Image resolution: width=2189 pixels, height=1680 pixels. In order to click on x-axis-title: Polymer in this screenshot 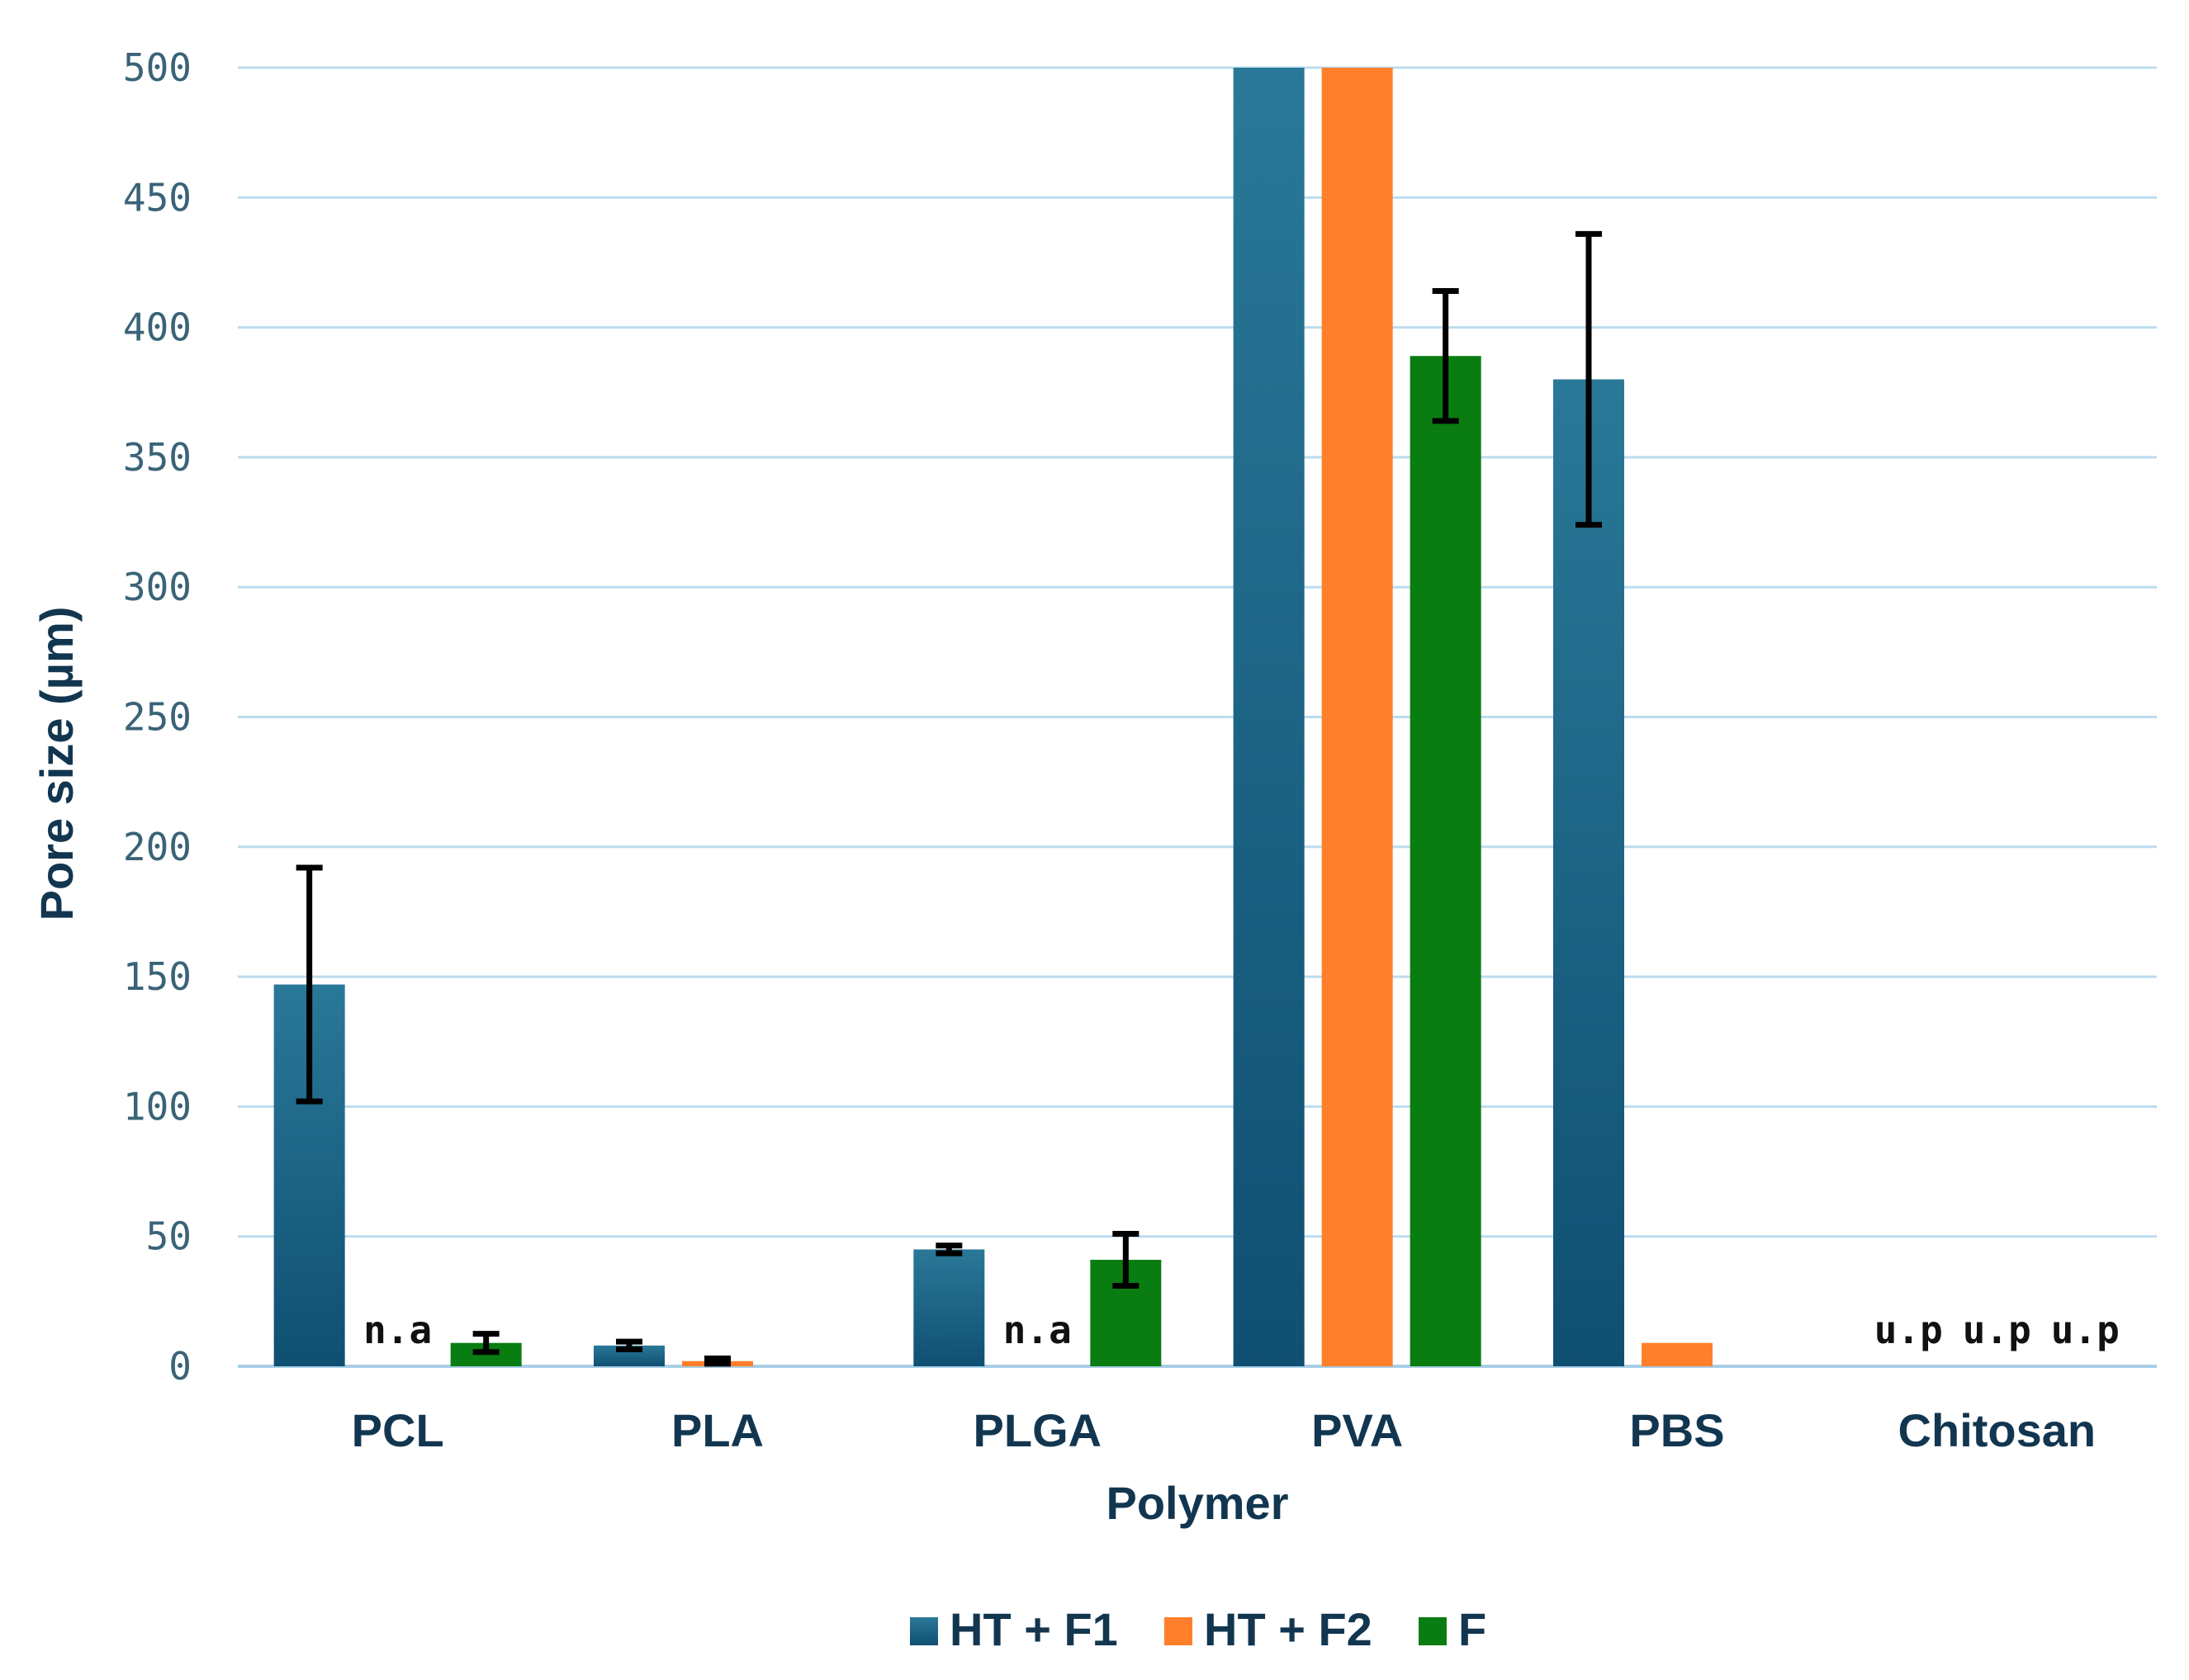, I will do `click(1197, 1503)`.